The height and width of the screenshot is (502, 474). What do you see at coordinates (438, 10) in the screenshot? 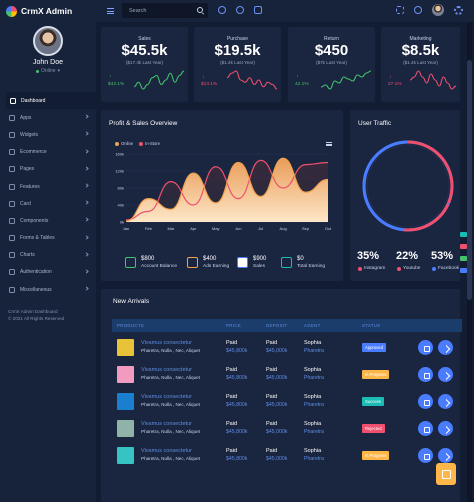
I see `header-avatar` at bounding box center [438, 10].